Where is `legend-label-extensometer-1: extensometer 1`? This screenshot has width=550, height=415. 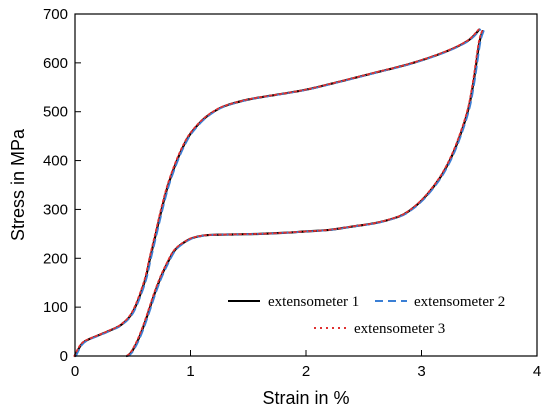
legend-label-extensometer-1: extensometer 1 is located at coordinates (313, 302).